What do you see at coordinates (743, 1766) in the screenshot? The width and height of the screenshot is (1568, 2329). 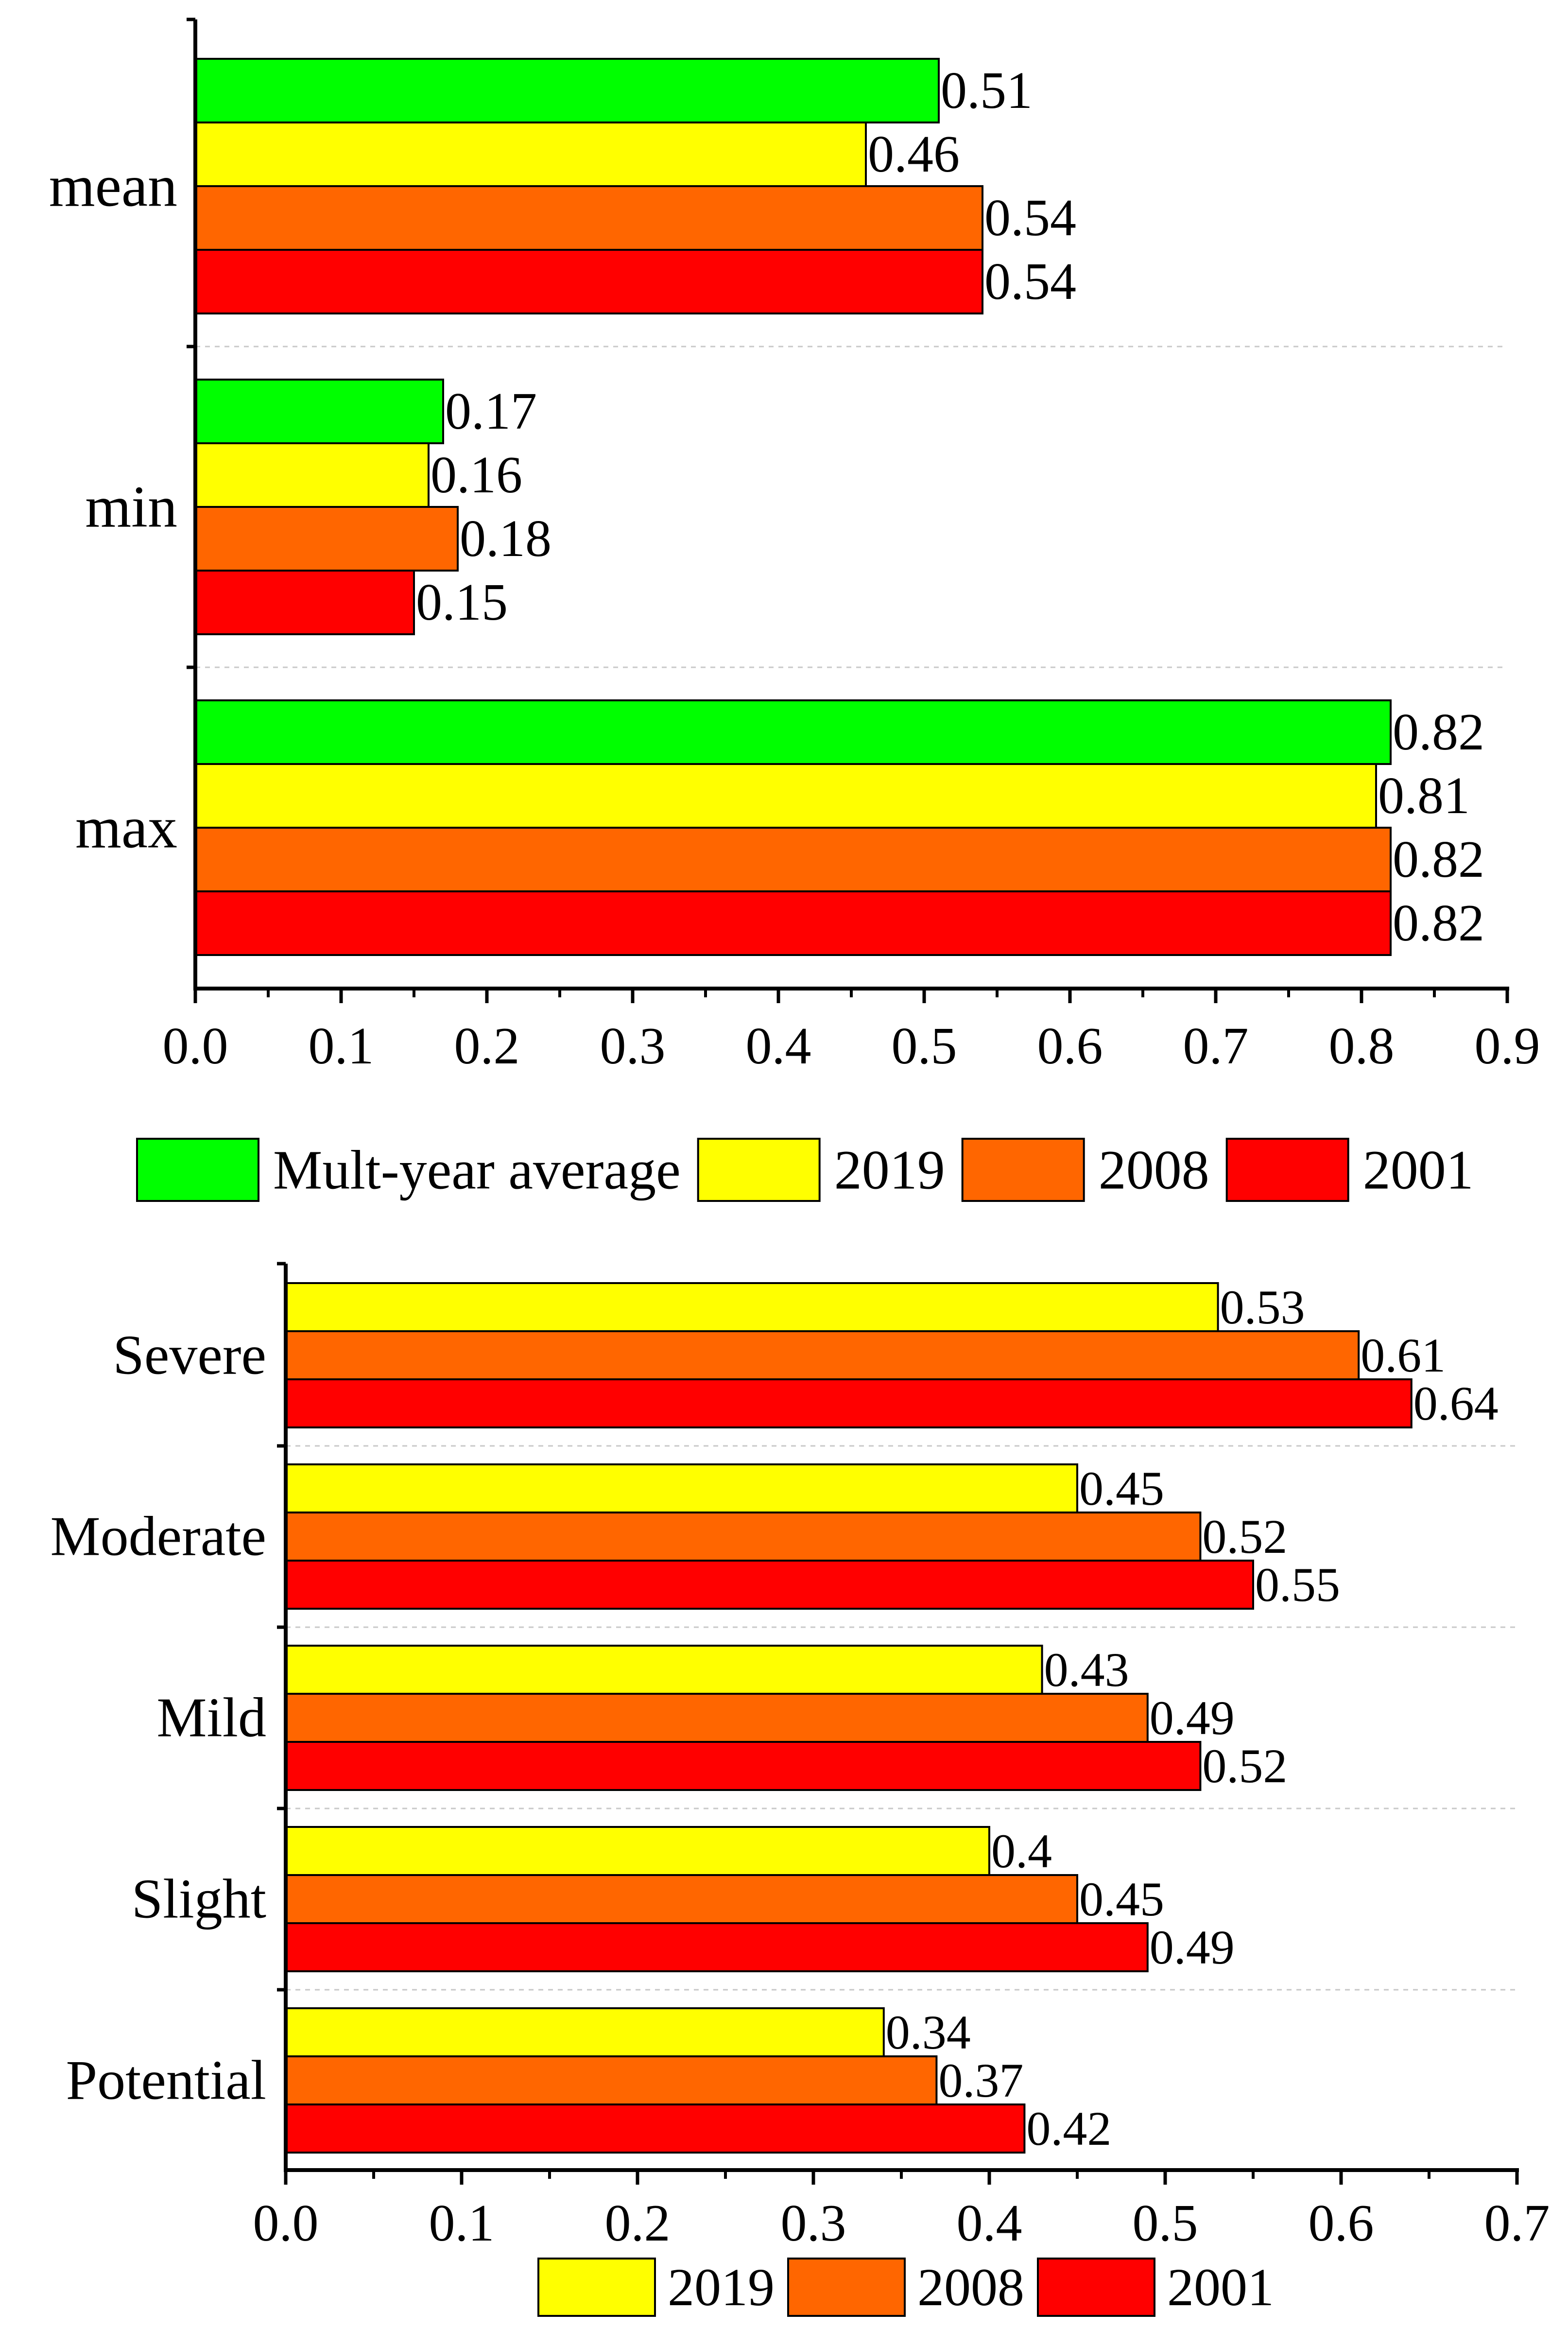 I see `bar-mild-2001` at bounding box center [743, 1766].